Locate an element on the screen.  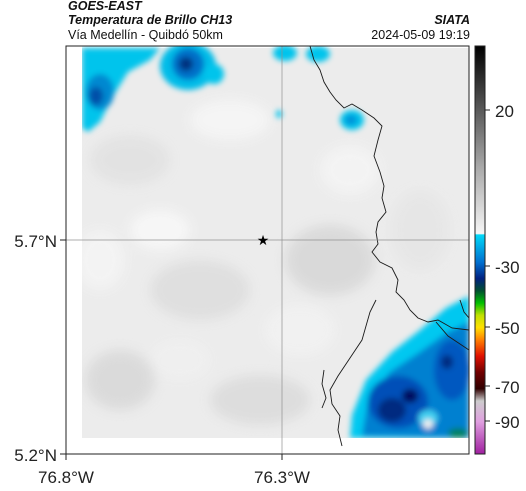
cloud-cluster-north is located at coordinates (223, 89).